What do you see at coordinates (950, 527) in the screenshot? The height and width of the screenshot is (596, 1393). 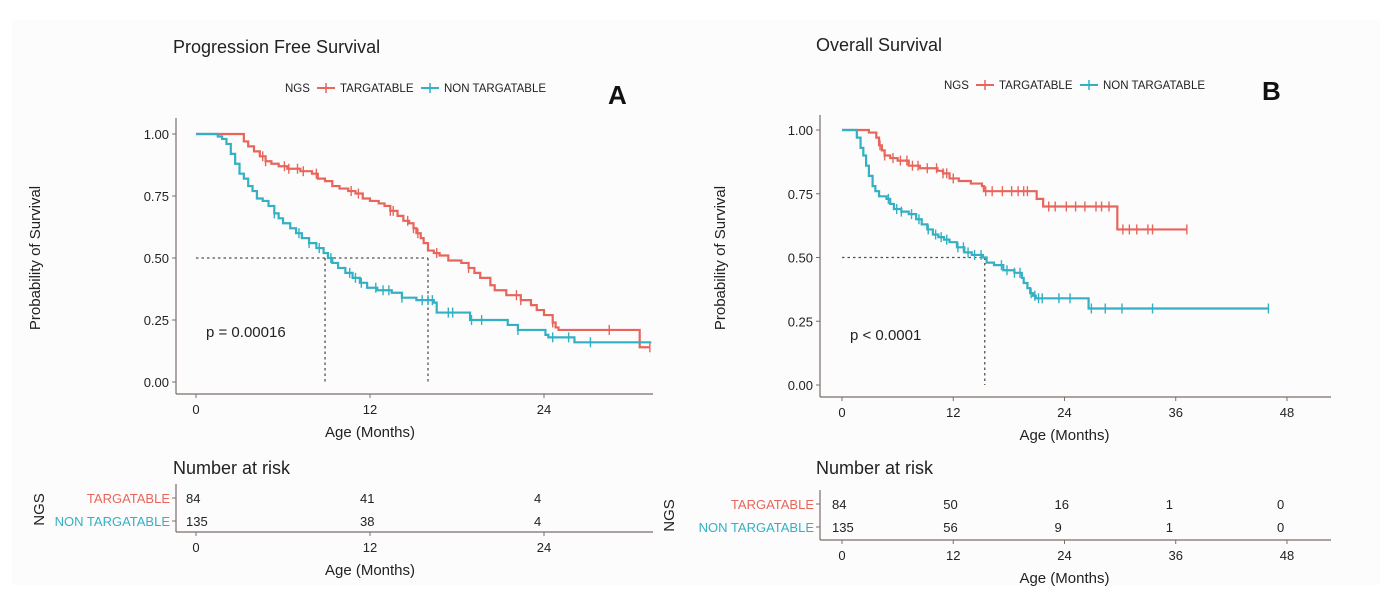 I see `risk-count: 56` at bounding box center [950, 527].